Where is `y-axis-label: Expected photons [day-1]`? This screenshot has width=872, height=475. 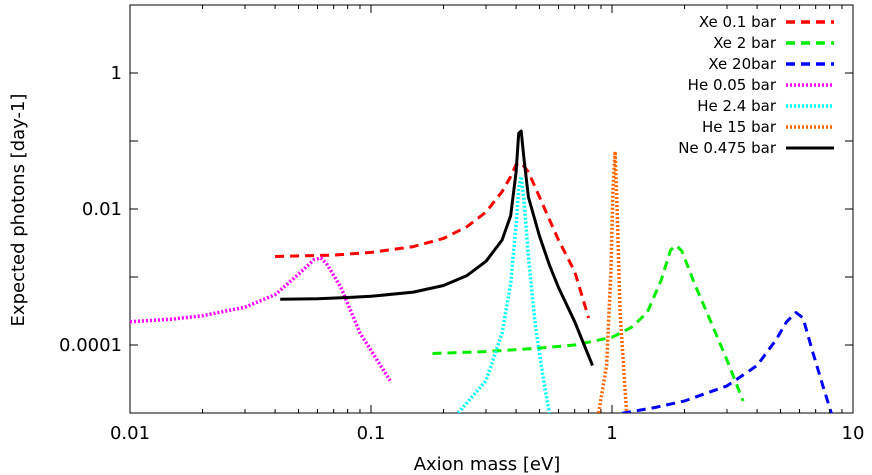
y-axis-label: Expected photons [day-1] is located at coordinates (18, 210).